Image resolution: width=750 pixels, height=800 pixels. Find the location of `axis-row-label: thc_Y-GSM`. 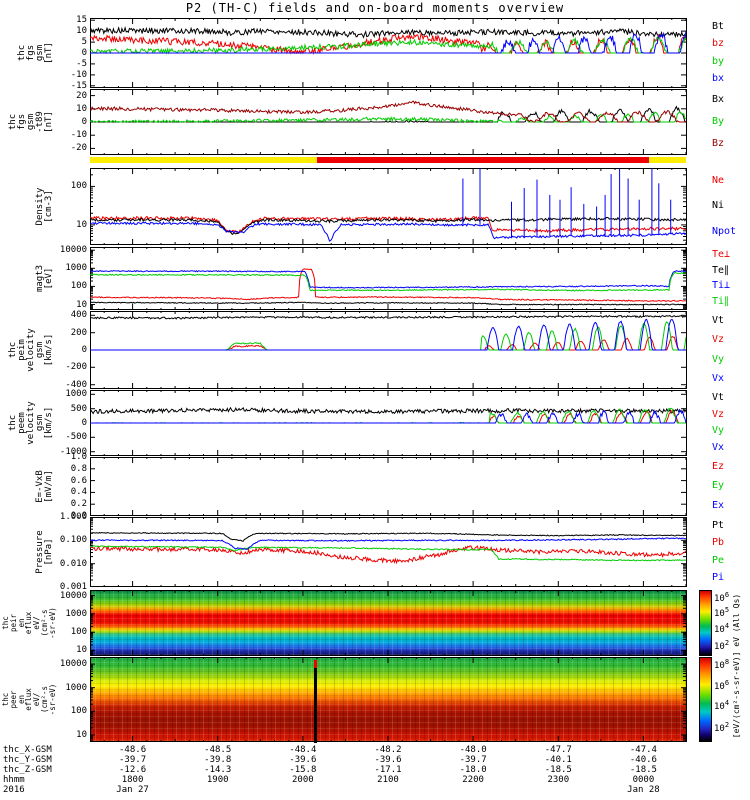

axis-row-label: thc_Y-GSM is located at coordinates (27, 760).